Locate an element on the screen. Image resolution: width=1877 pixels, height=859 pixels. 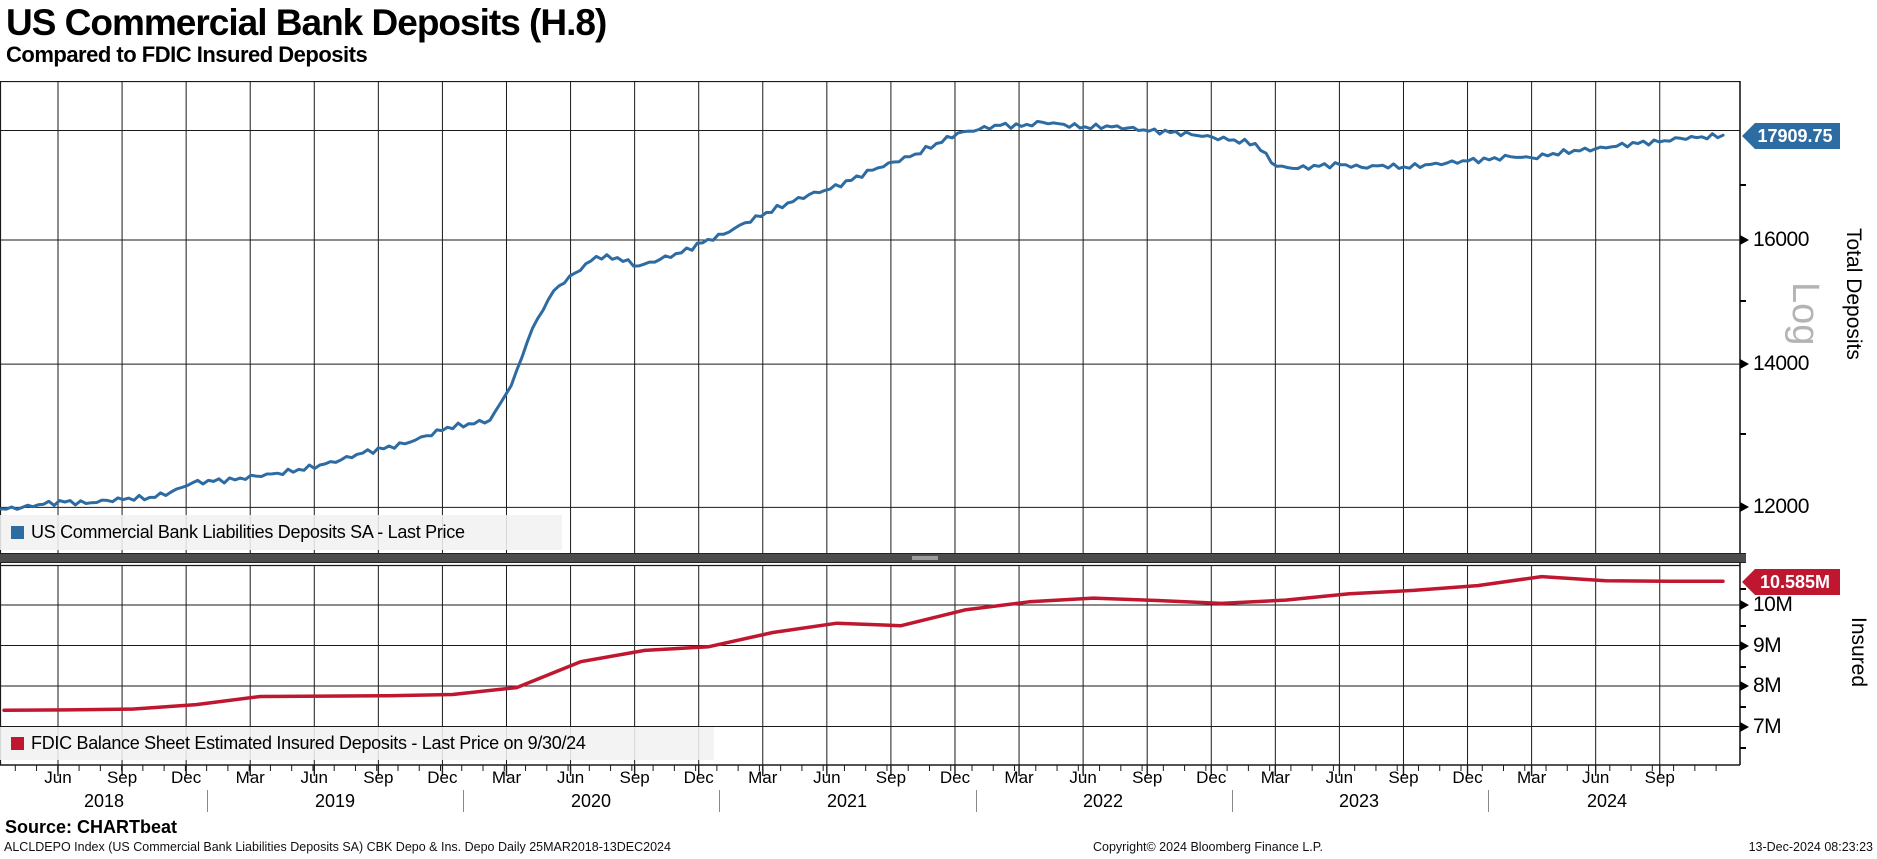
series-insured-deposits is located at coordinates (863, 643).